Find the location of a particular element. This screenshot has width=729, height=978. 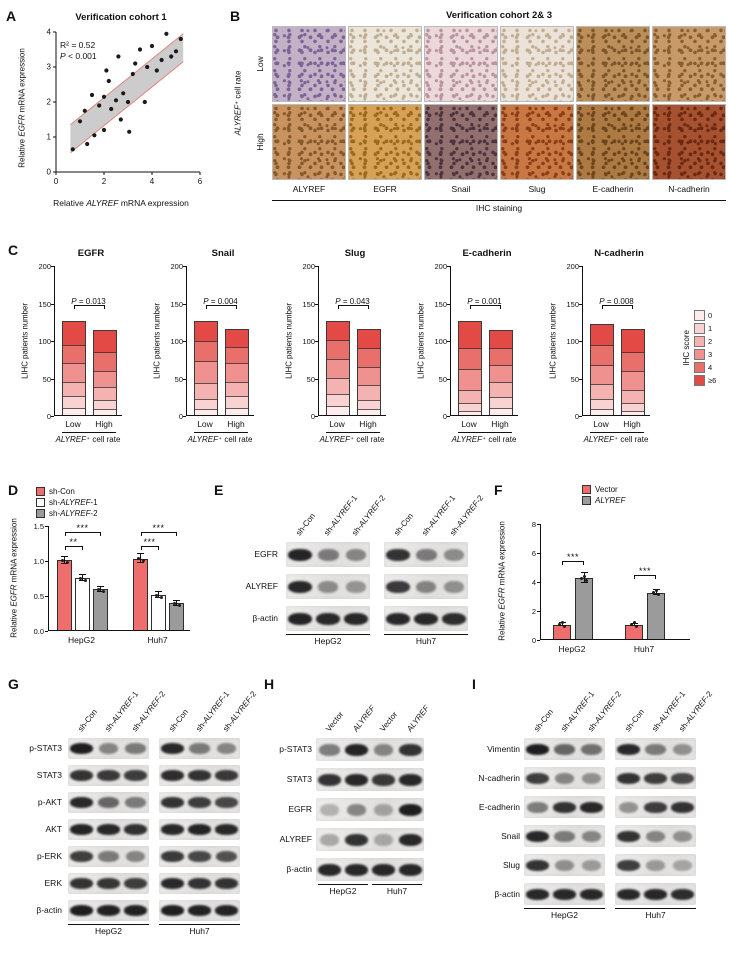

legend-value: 1 is located at coordinates (710, 328).